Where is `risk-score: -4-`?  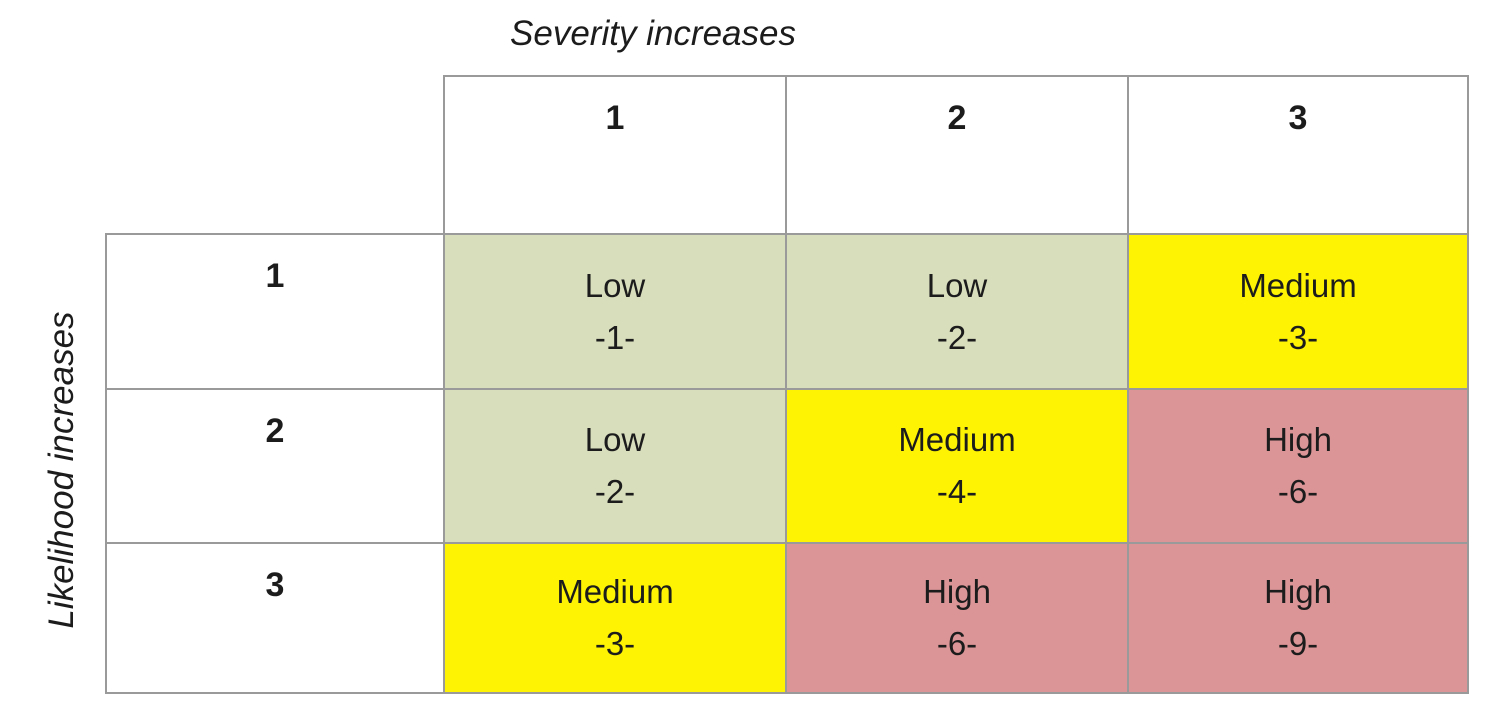
risk-score: -4- is located at coordinates (957, 491).